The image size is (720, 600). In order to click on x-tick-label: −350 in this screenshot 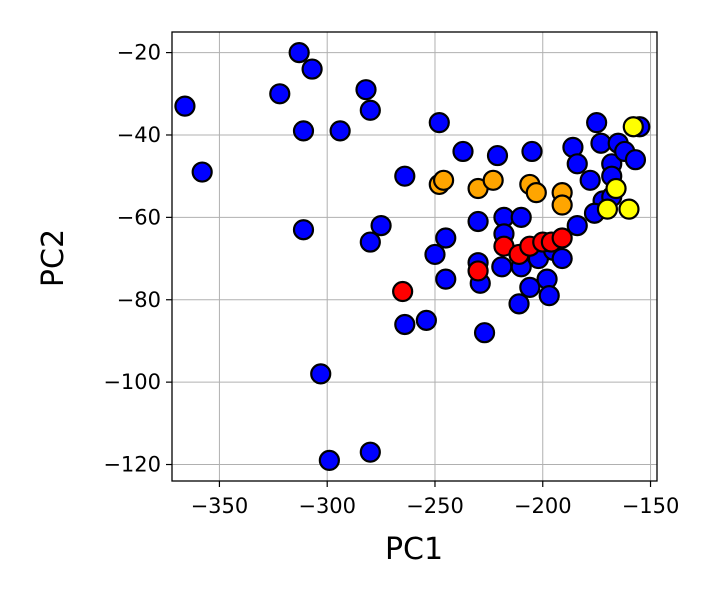, I will do `click(220, 506)`.